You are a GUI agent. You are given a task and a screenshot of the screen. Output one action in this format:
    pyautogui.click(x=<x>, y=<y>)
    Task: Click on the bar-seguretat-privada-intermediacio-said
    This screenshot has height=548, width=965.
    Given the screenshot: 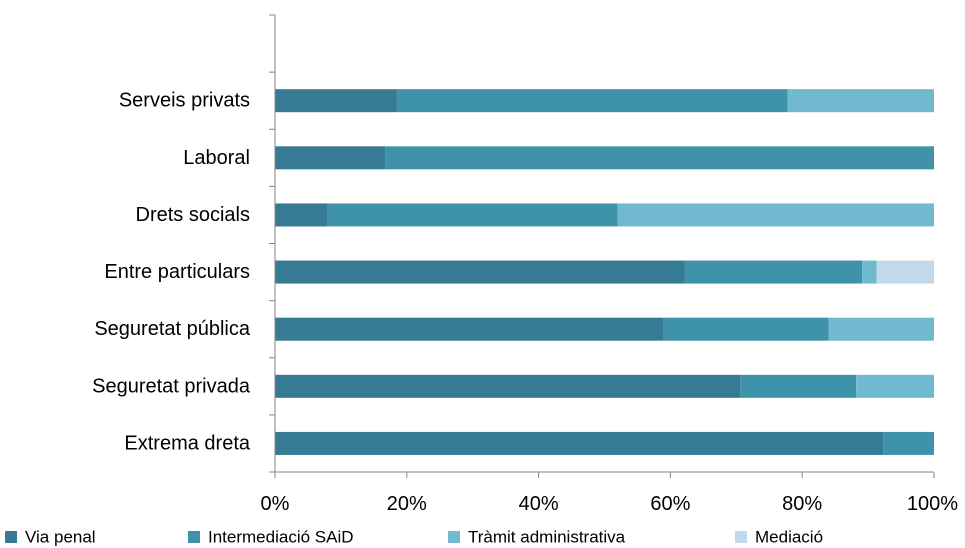 What is the action you would take?
    pyautogui.click(x=798, y=386)
    